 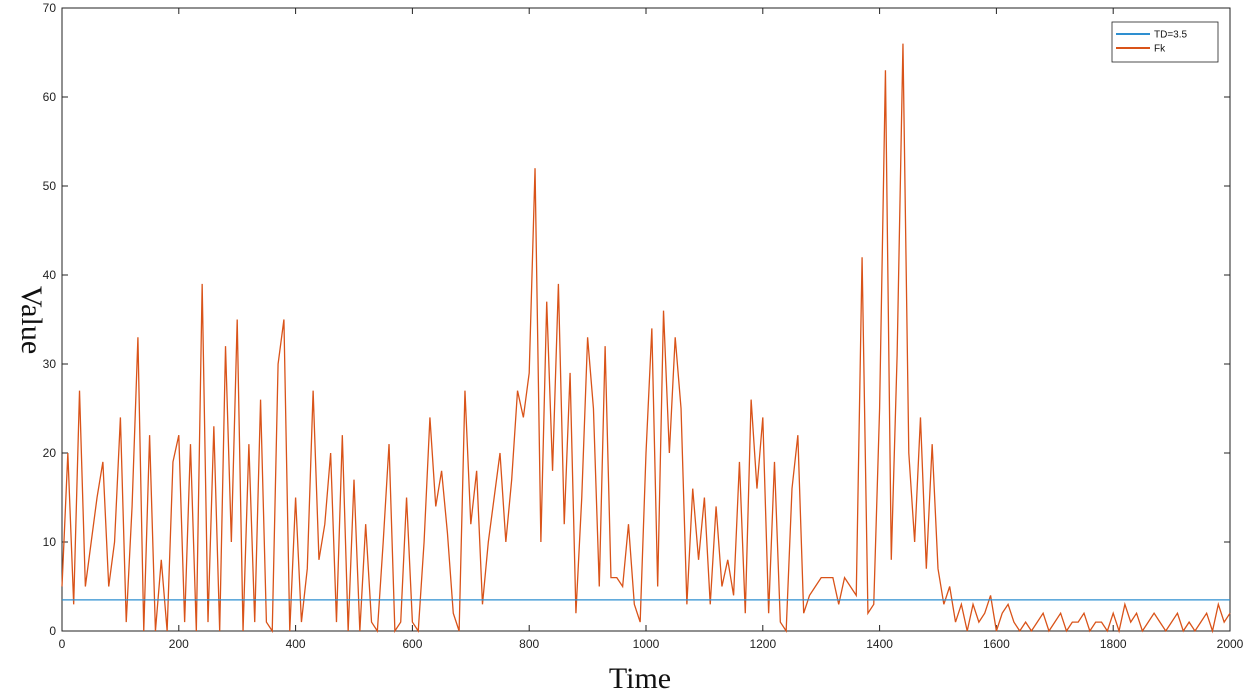 What do you see at coordinates (50, 275) in the screenshot?
I see `y-tick-label: 40` at bounding box center [50, 275].